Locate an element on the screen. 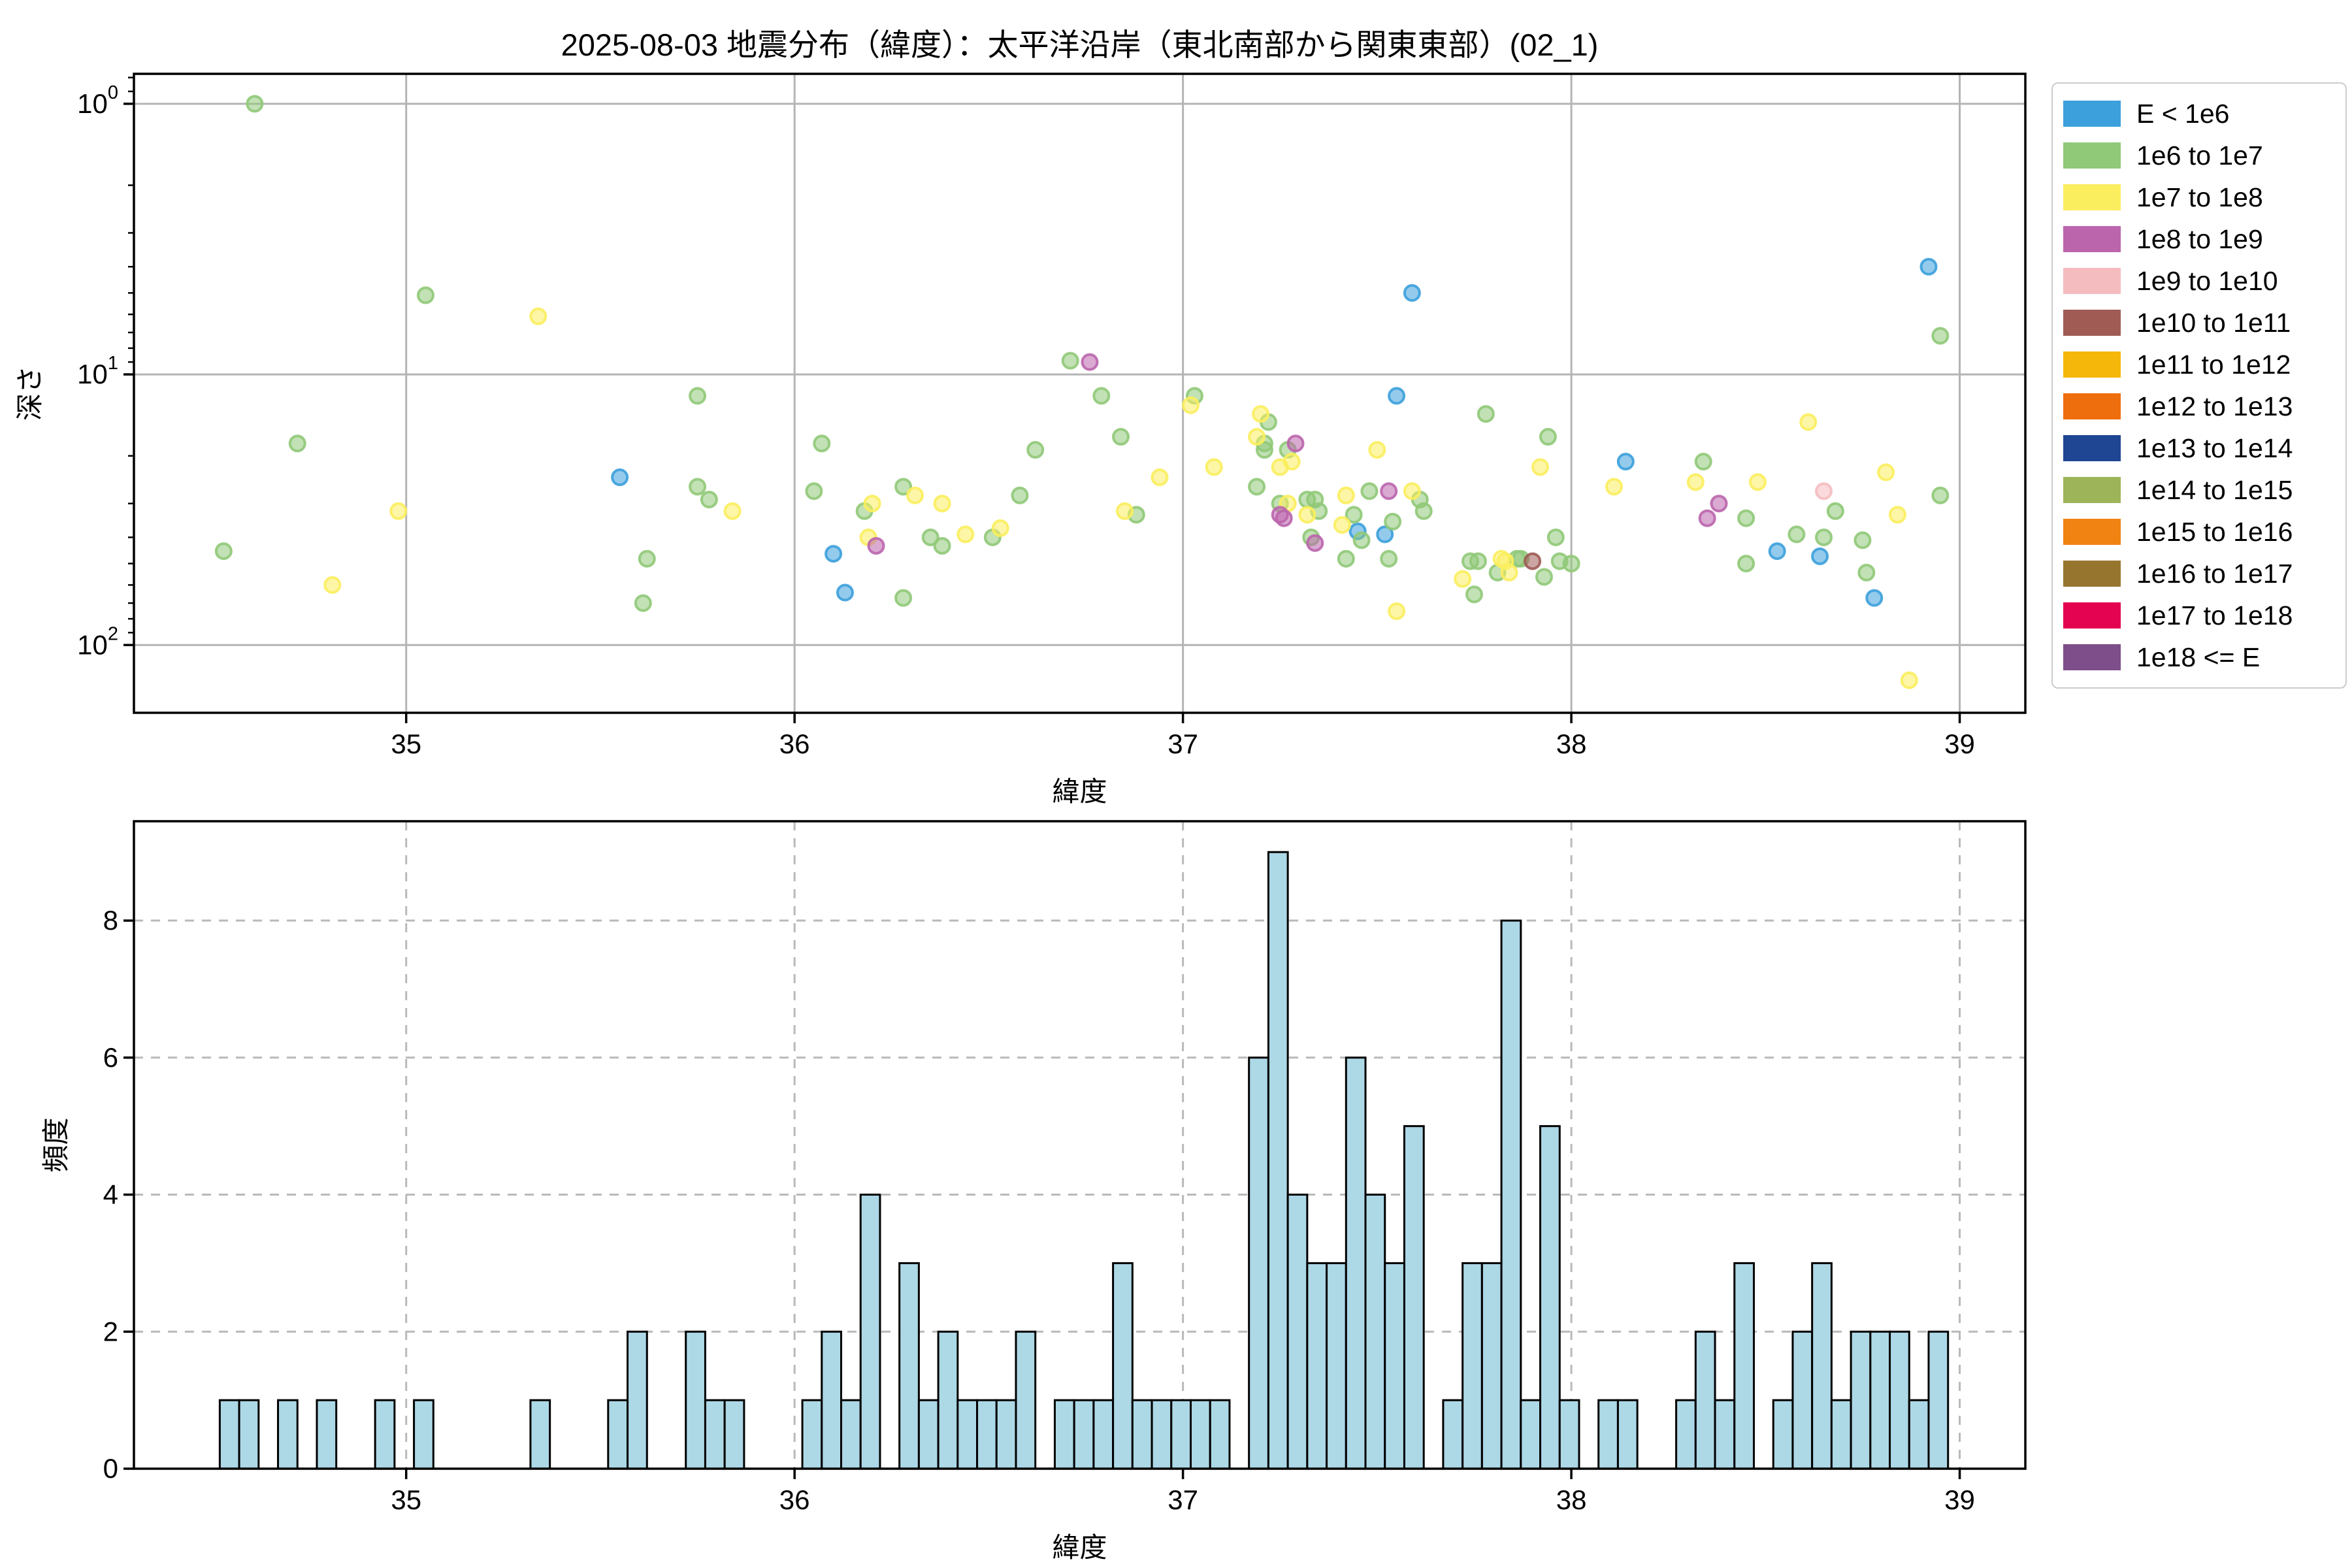 The image size is (2352, 1568). legend-label: 1e14 to 1e15 is located at coordinates (2214, 489).